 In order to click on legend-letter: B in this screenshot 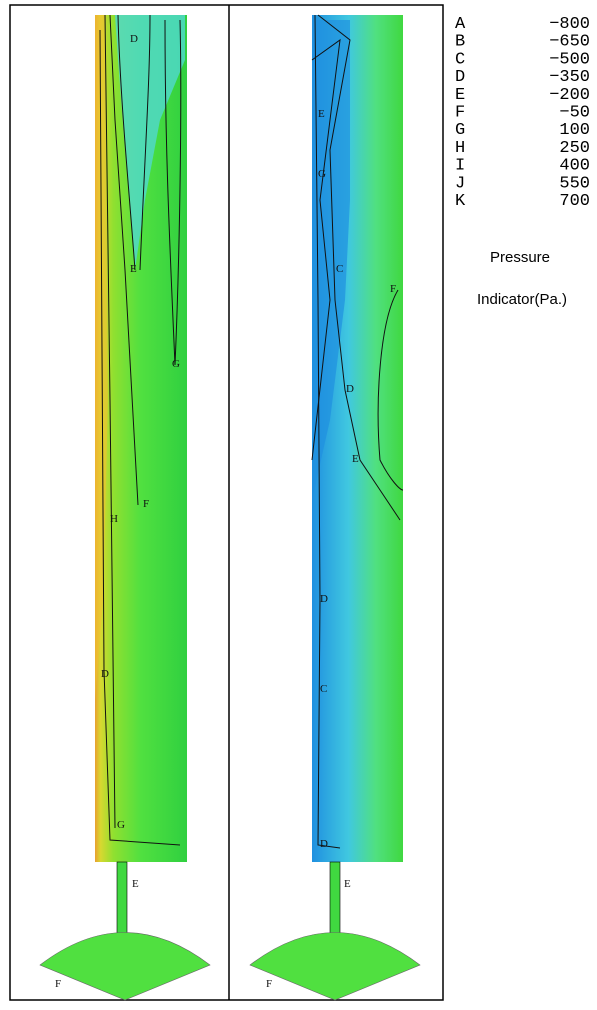, I will do `click(460, 42)`.